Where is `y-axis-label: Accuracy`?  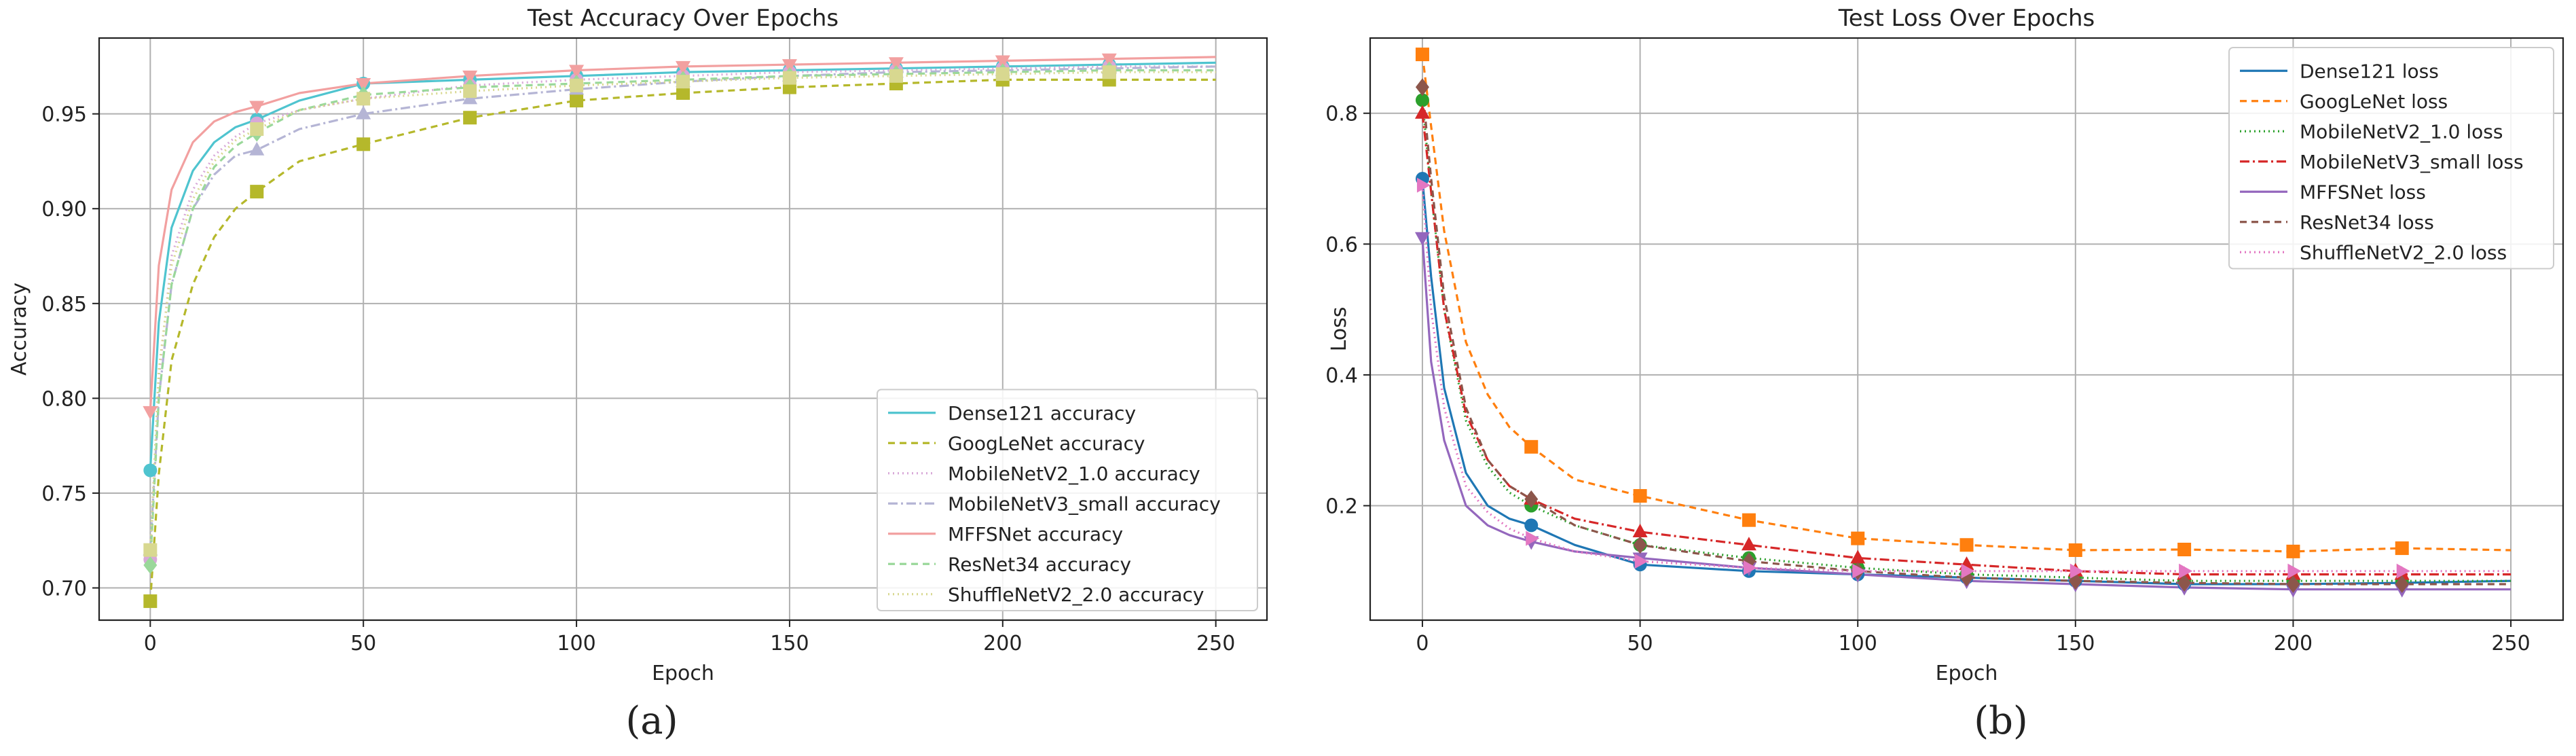
y-axis-label: Accuracy is located at coordinates (19, 329).